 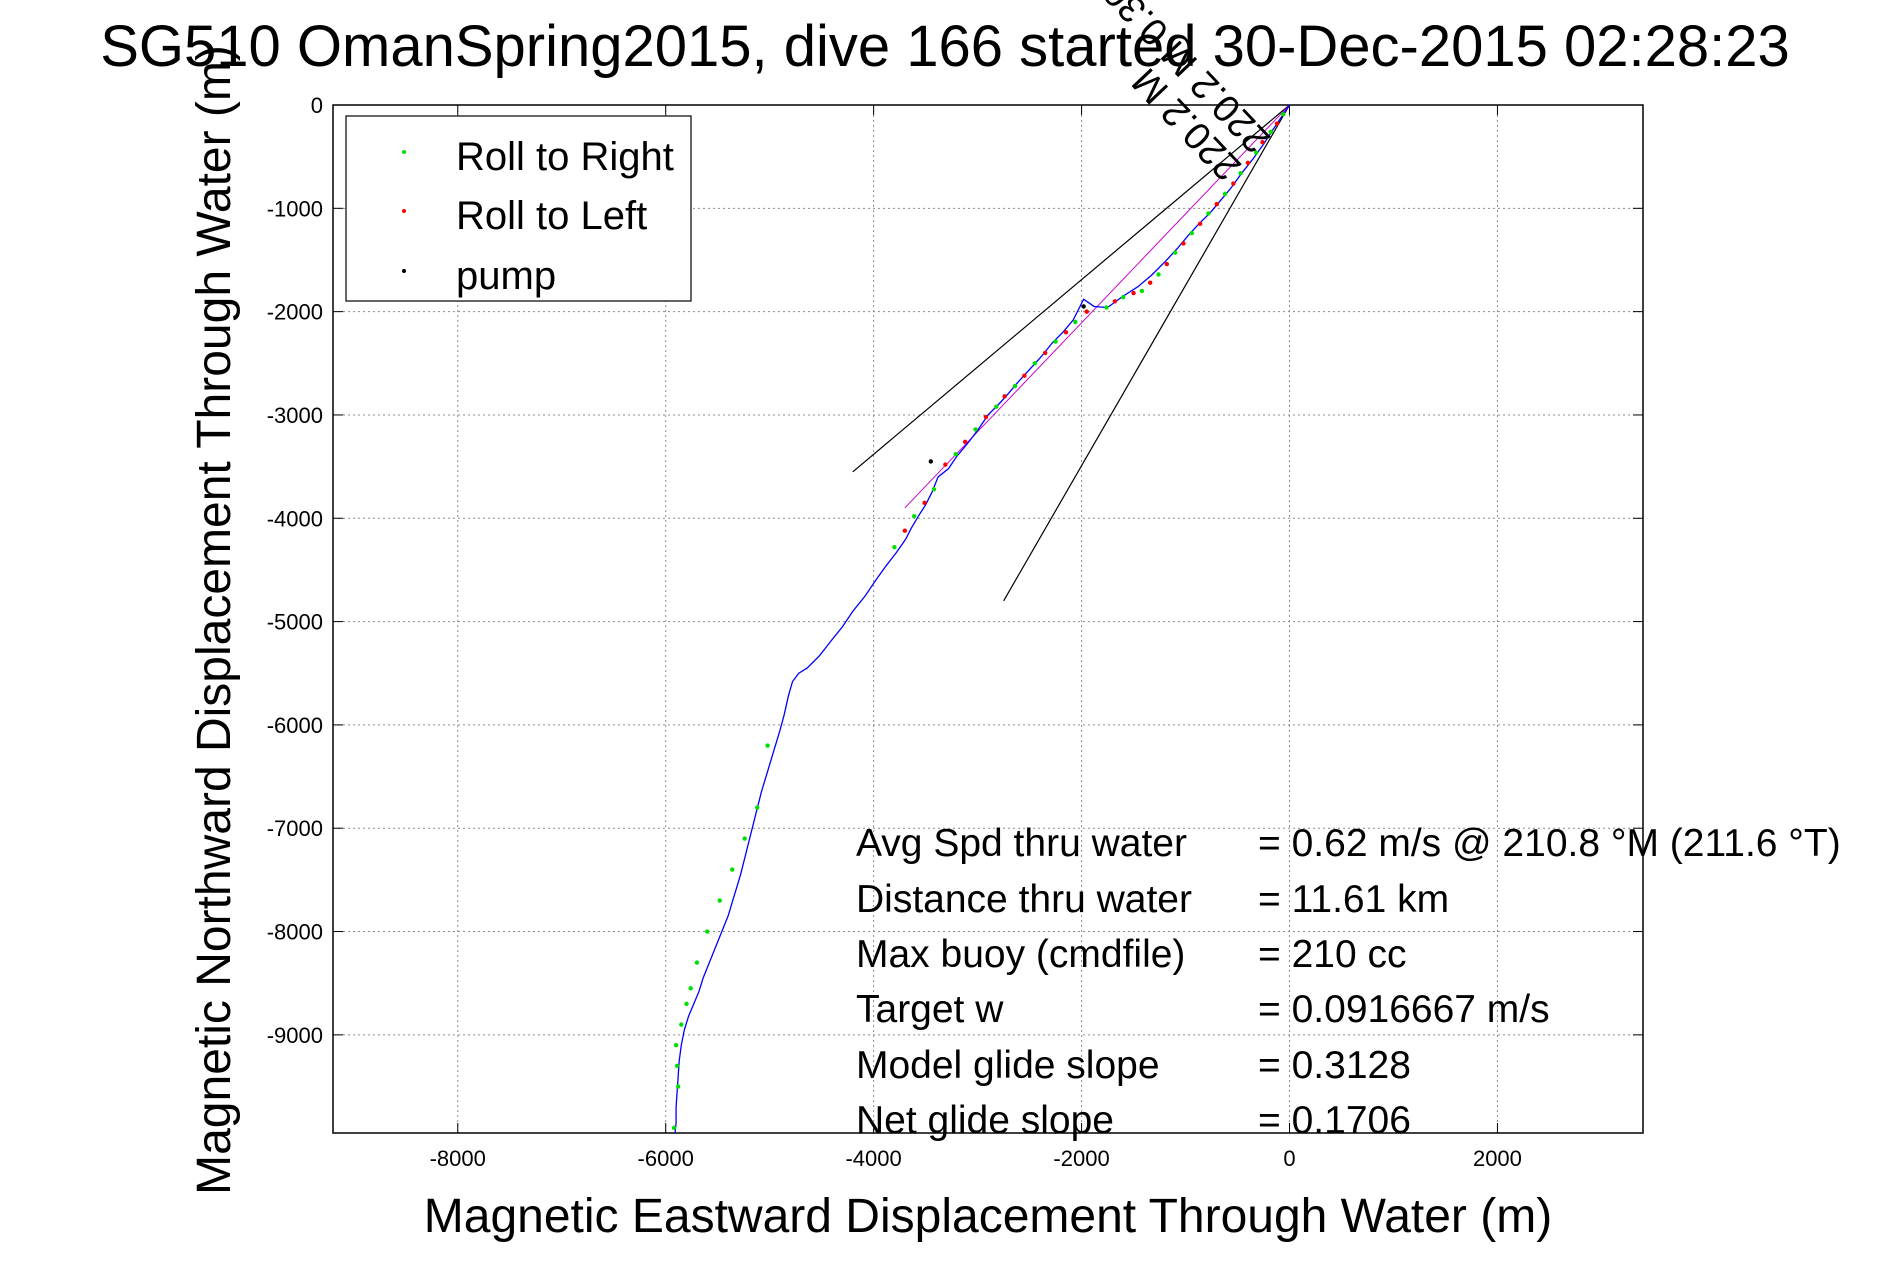 I want to click on stat-value-avg-speed: = 0.62 m/s @ 210.8 °M (211.6 °T), so click(x=1549, y=843).